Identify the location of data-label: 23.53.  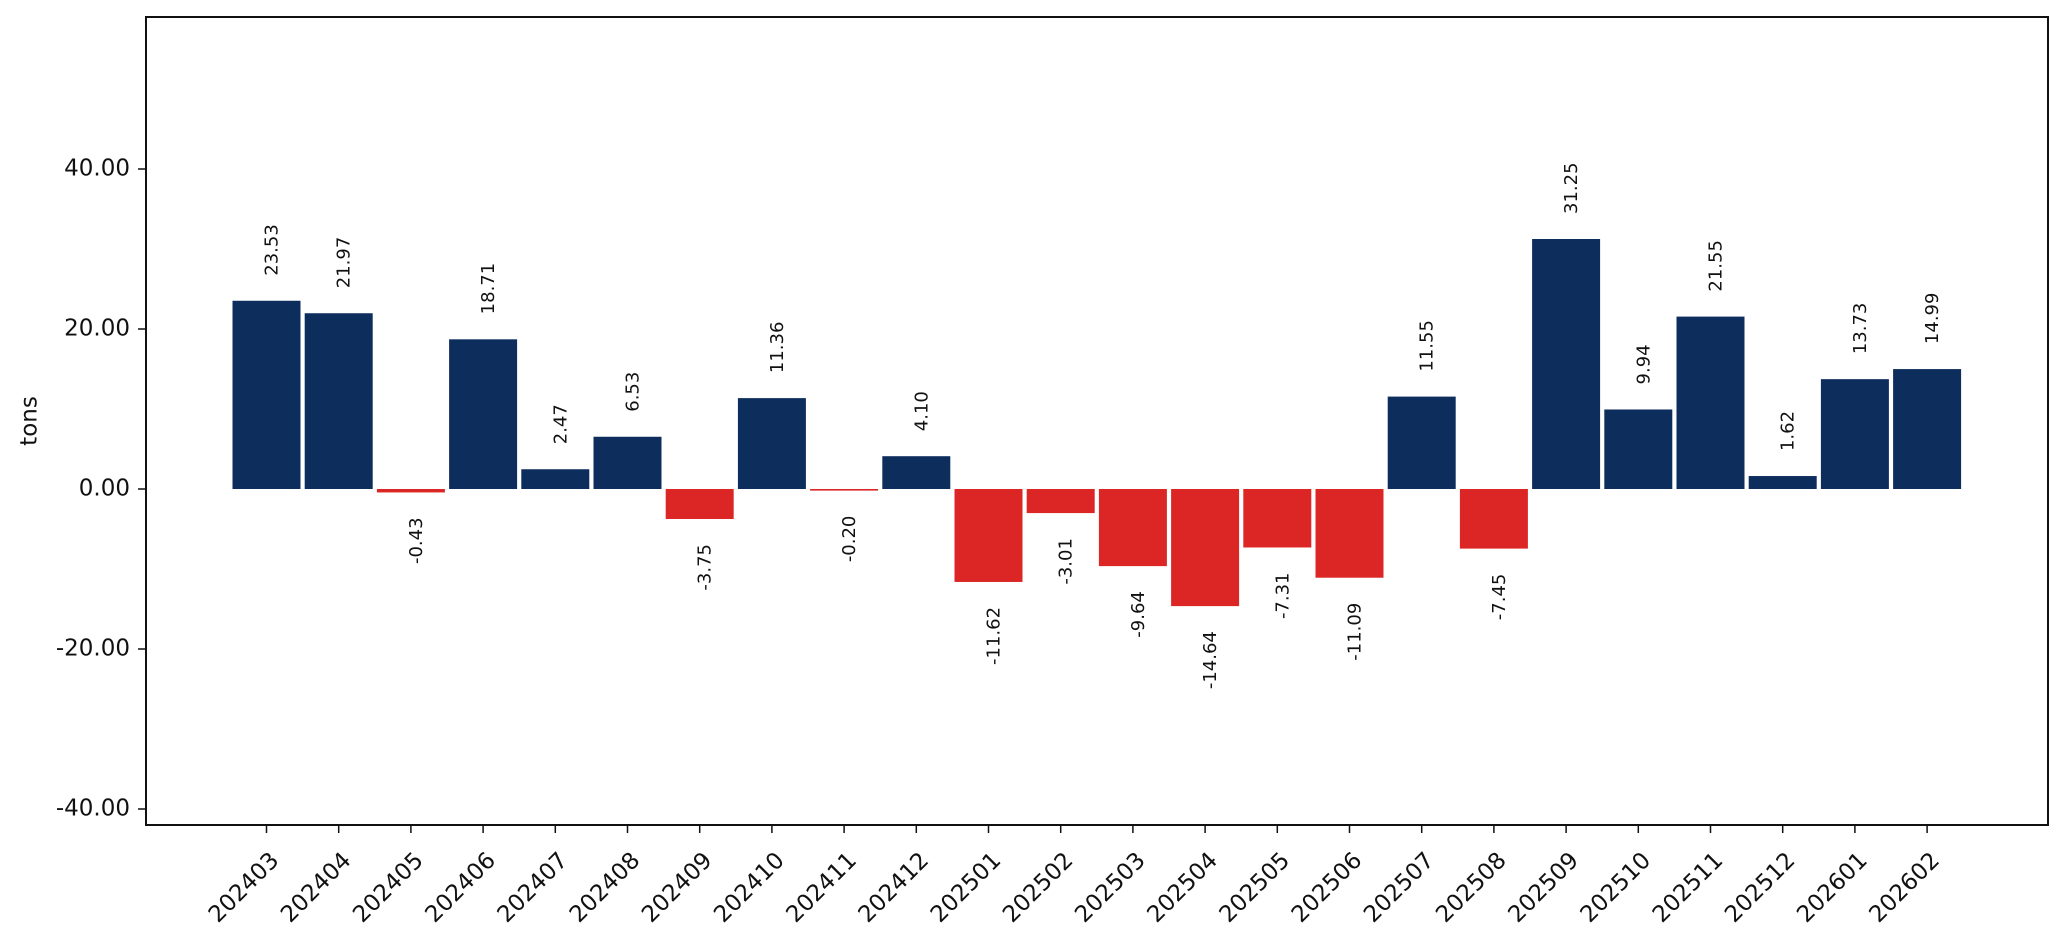
(272, 250).